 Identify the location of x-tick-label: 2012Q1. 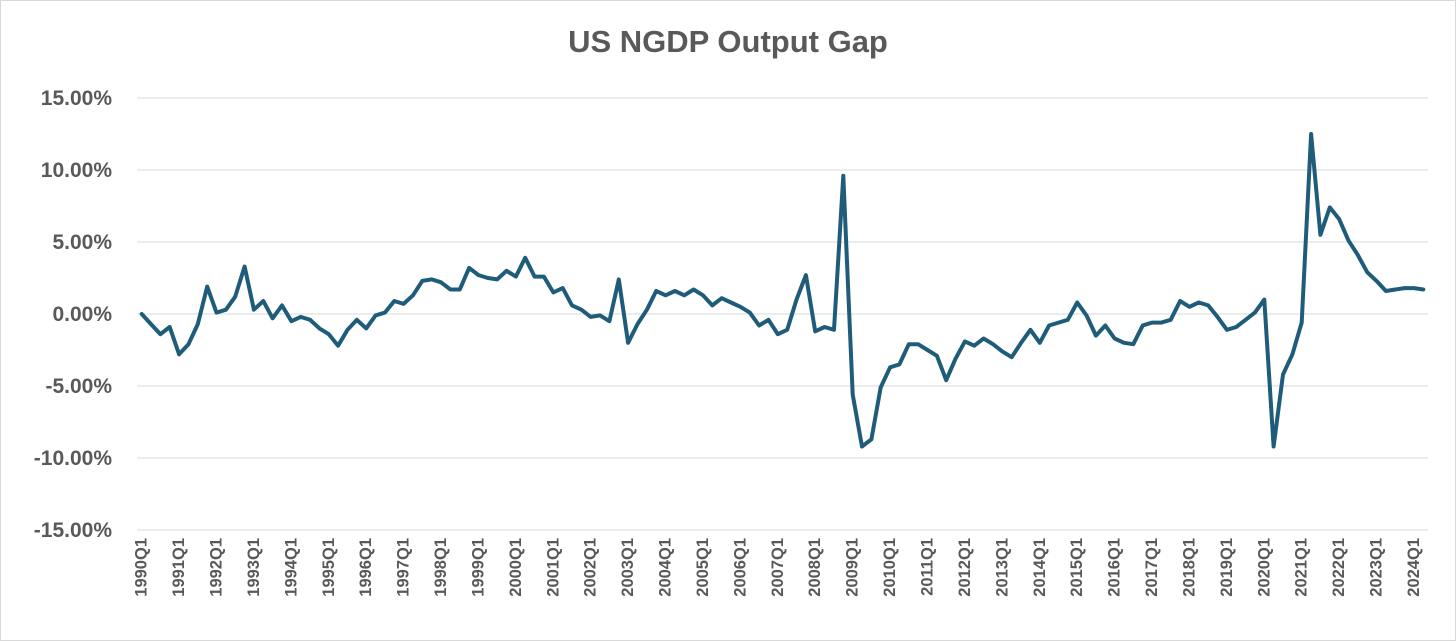
(965, 567).